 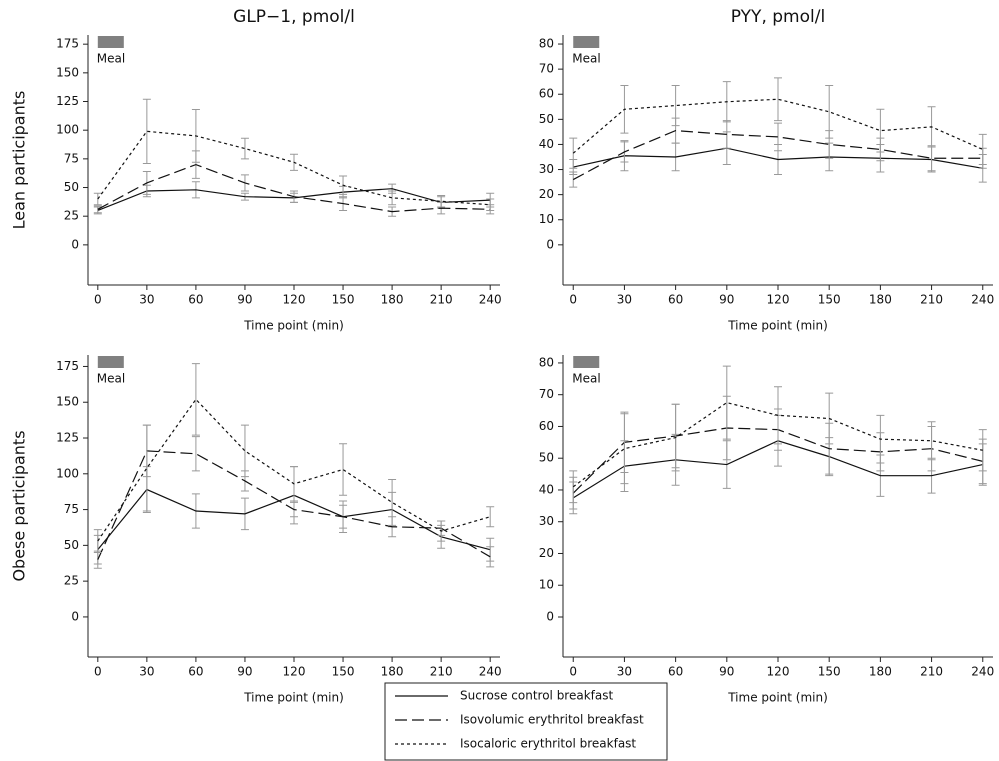 What do you see at coordinates (546, 521) in the screenshot?
I see `y-tick-label: 30` at bounding box center [546, 521].